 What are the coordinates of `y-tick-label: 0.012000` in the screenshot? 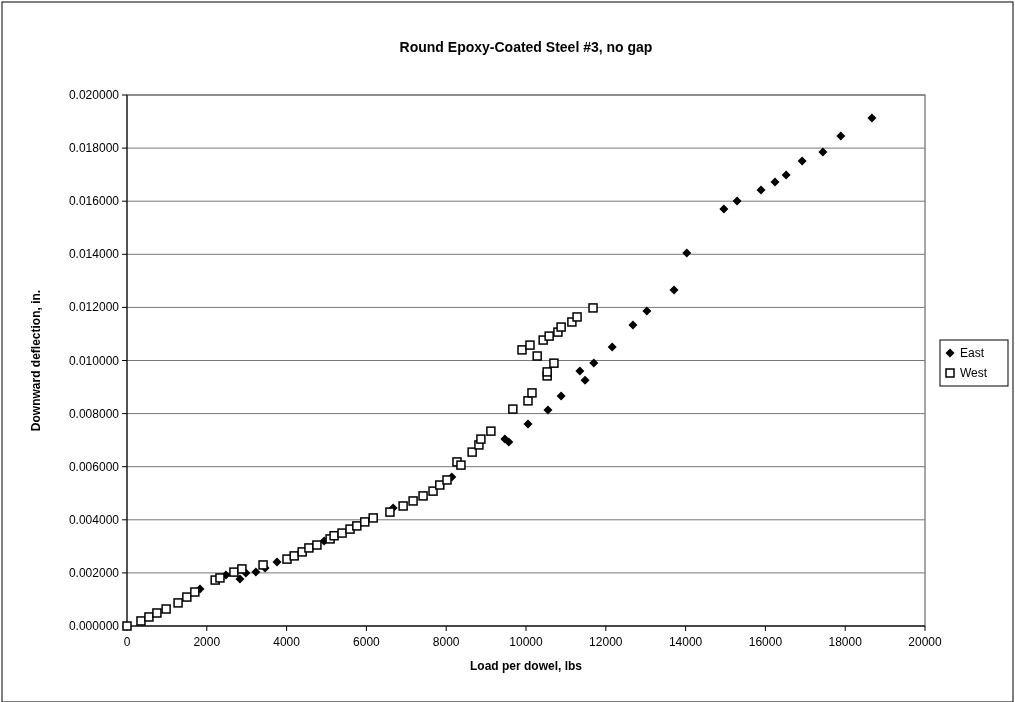 It's located at (94, 307).